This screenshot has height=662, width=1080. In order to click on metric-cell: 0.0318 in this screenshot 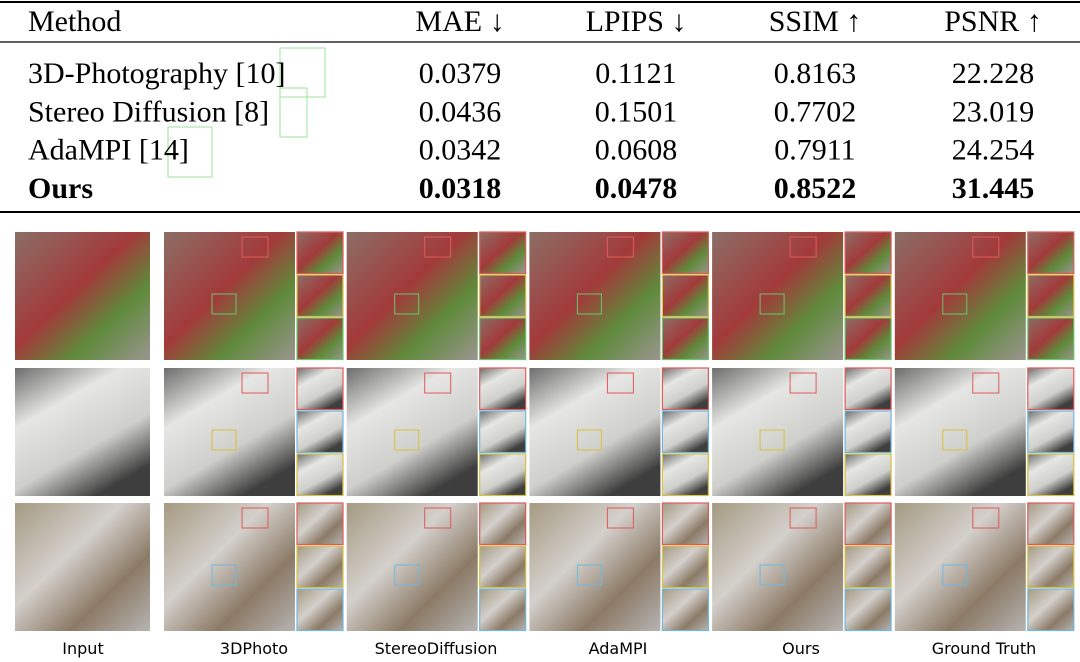, I will do `click(460, 188)`.